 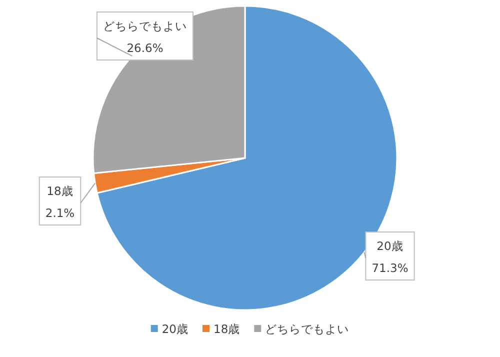 What do you see at coordinates (175, 329) in the screenshot?
I see `legend-label: 20歳` at bounding box center [175, 329].